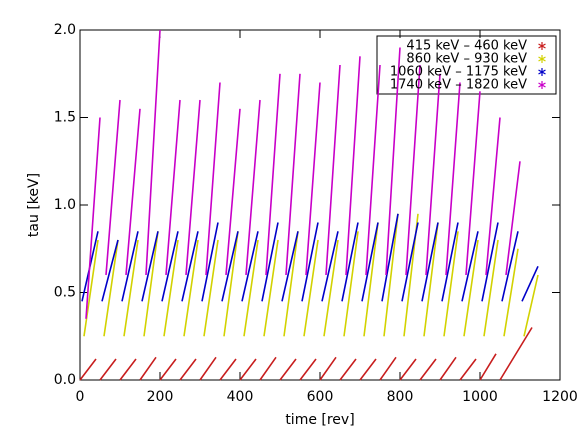  What do you see at coordinates (466, 59) in the screenshot?
I see `legend-label: 860 keV – 930 keV` at bounding box center [466, 59].